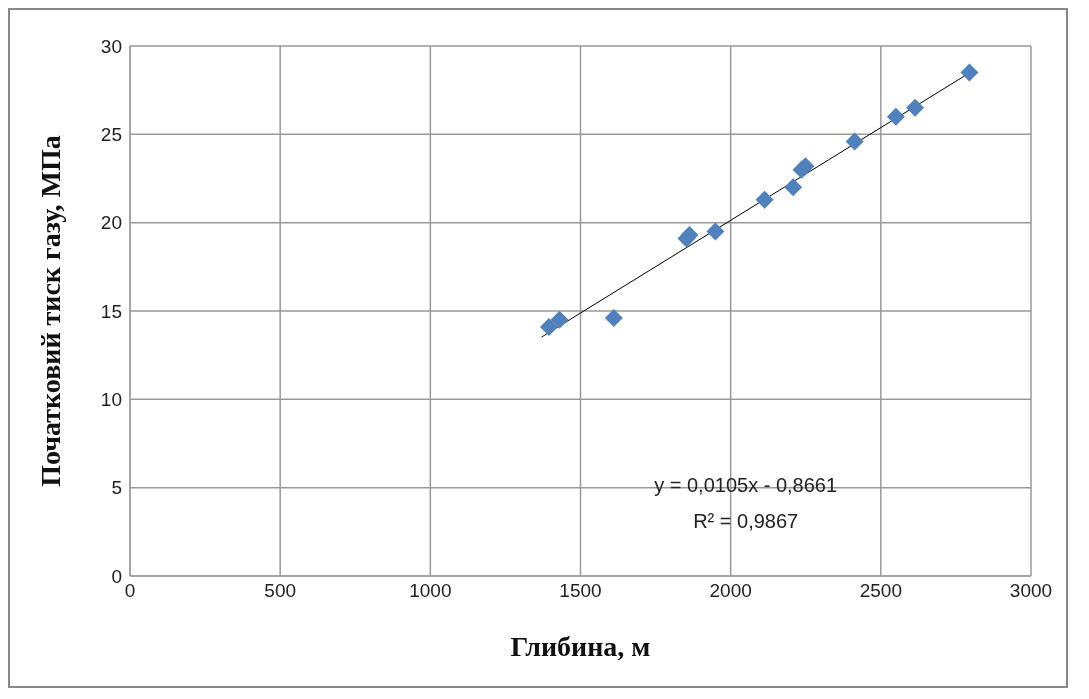 This screenshot has width=1089, height=699. Describe the element at coordinates (111, 46) in the screenshot. I see `y-tick-label: 30` at that location.